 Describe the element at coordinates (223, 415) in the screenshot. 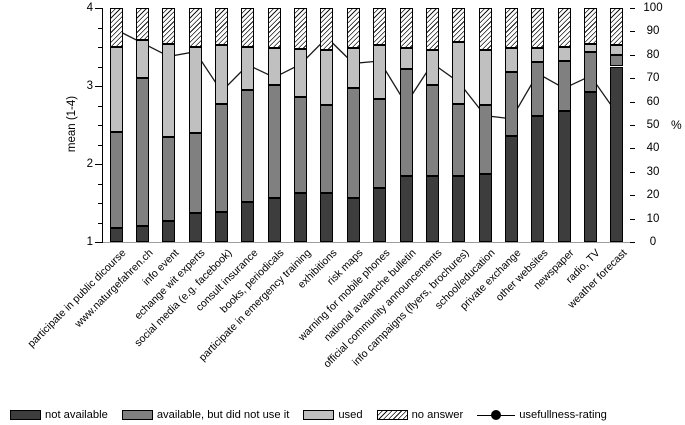

I see `legend-label-available-not-used: available, but did not use it` at that location.